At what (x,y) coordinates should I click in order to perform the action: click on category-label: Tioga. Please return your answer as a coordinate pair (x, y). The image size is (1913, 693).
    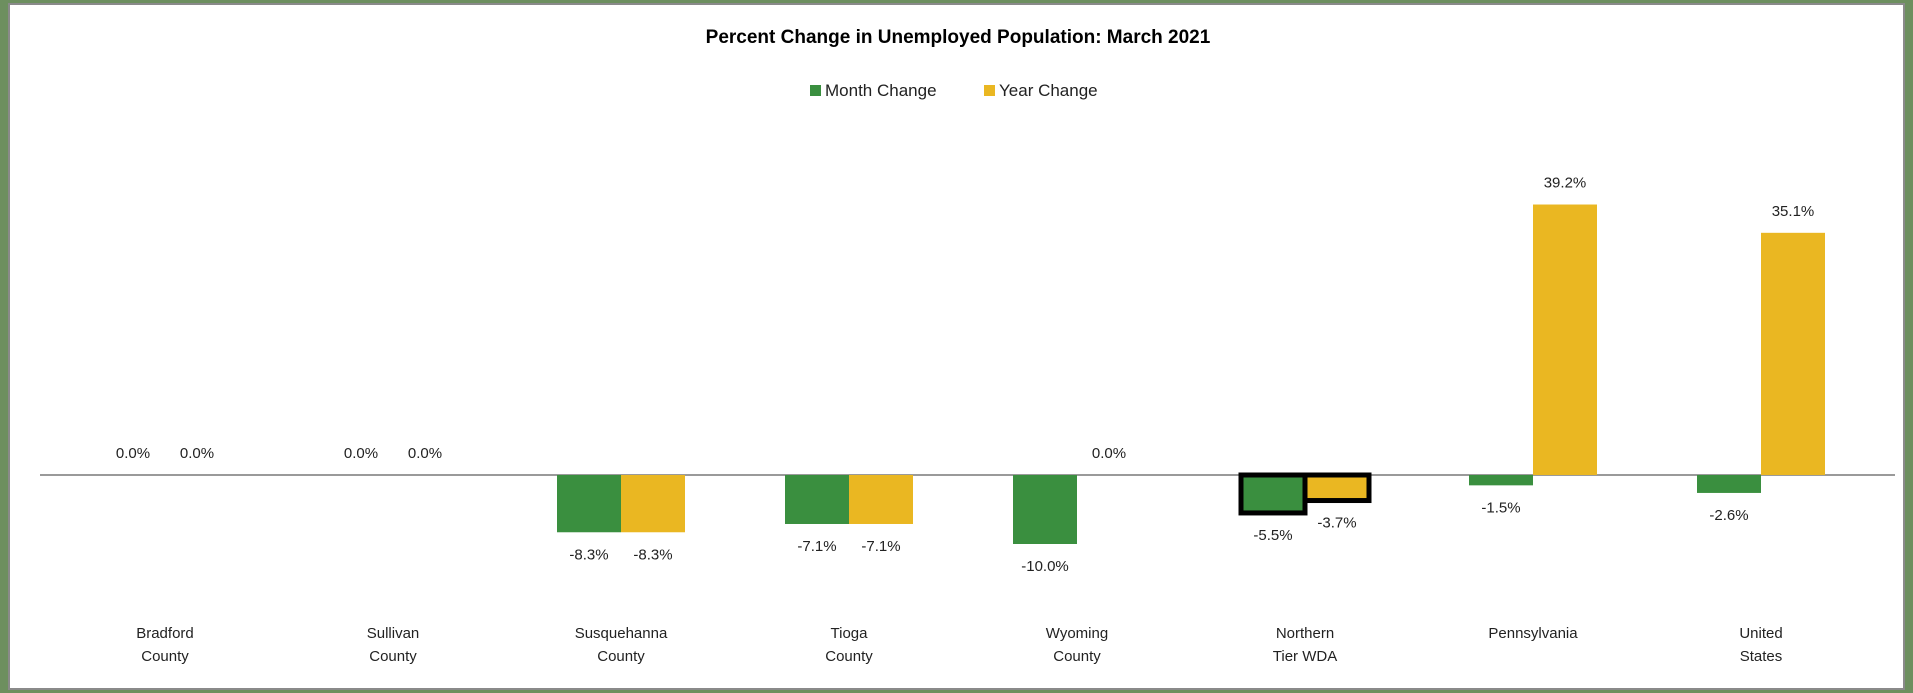
    Looking at the image, I should click on (850, 633).